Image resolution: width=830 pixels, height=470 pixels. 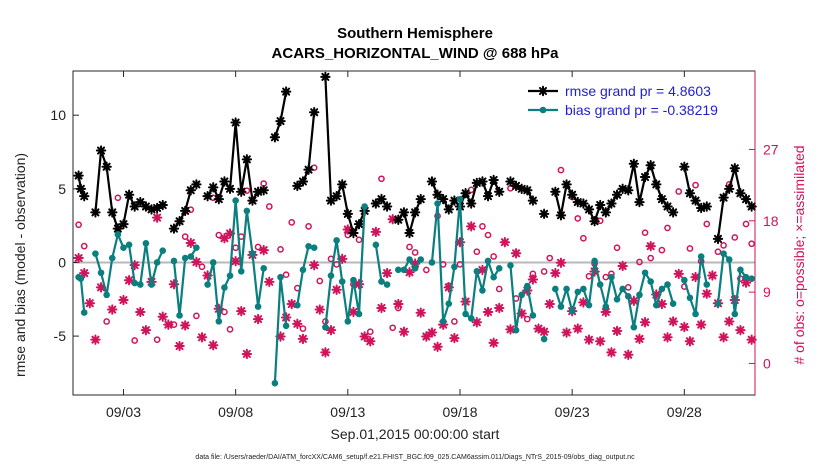 I want to click on y-right-tick-label: 18, so click(x=771, y=221).